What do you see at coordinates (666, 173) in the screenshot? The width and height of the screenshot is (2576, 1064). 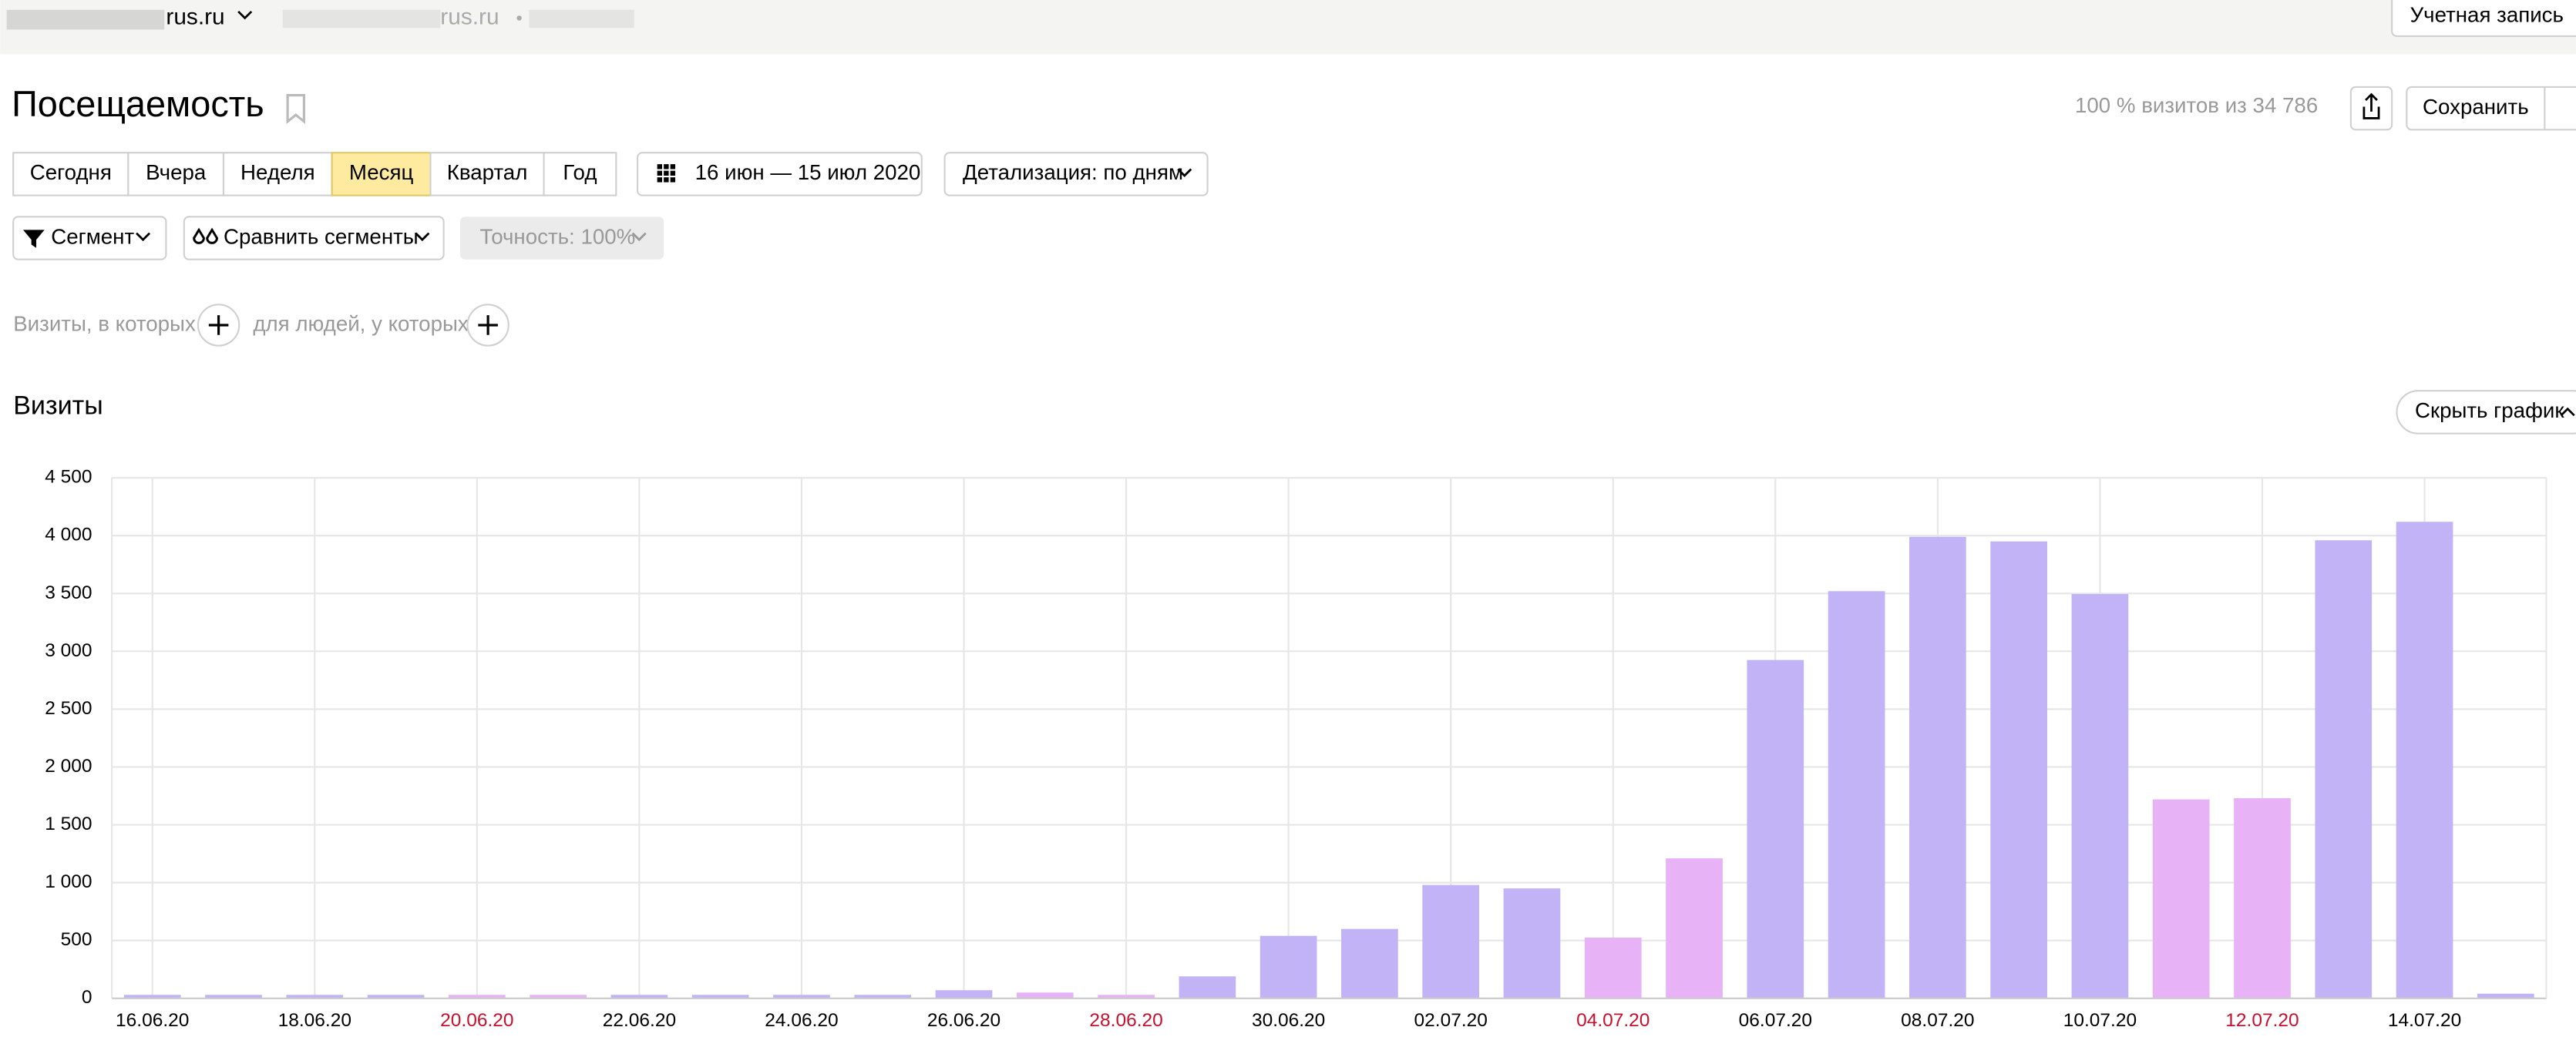 I see `calendar-icon` at bounding box center [666, 173].